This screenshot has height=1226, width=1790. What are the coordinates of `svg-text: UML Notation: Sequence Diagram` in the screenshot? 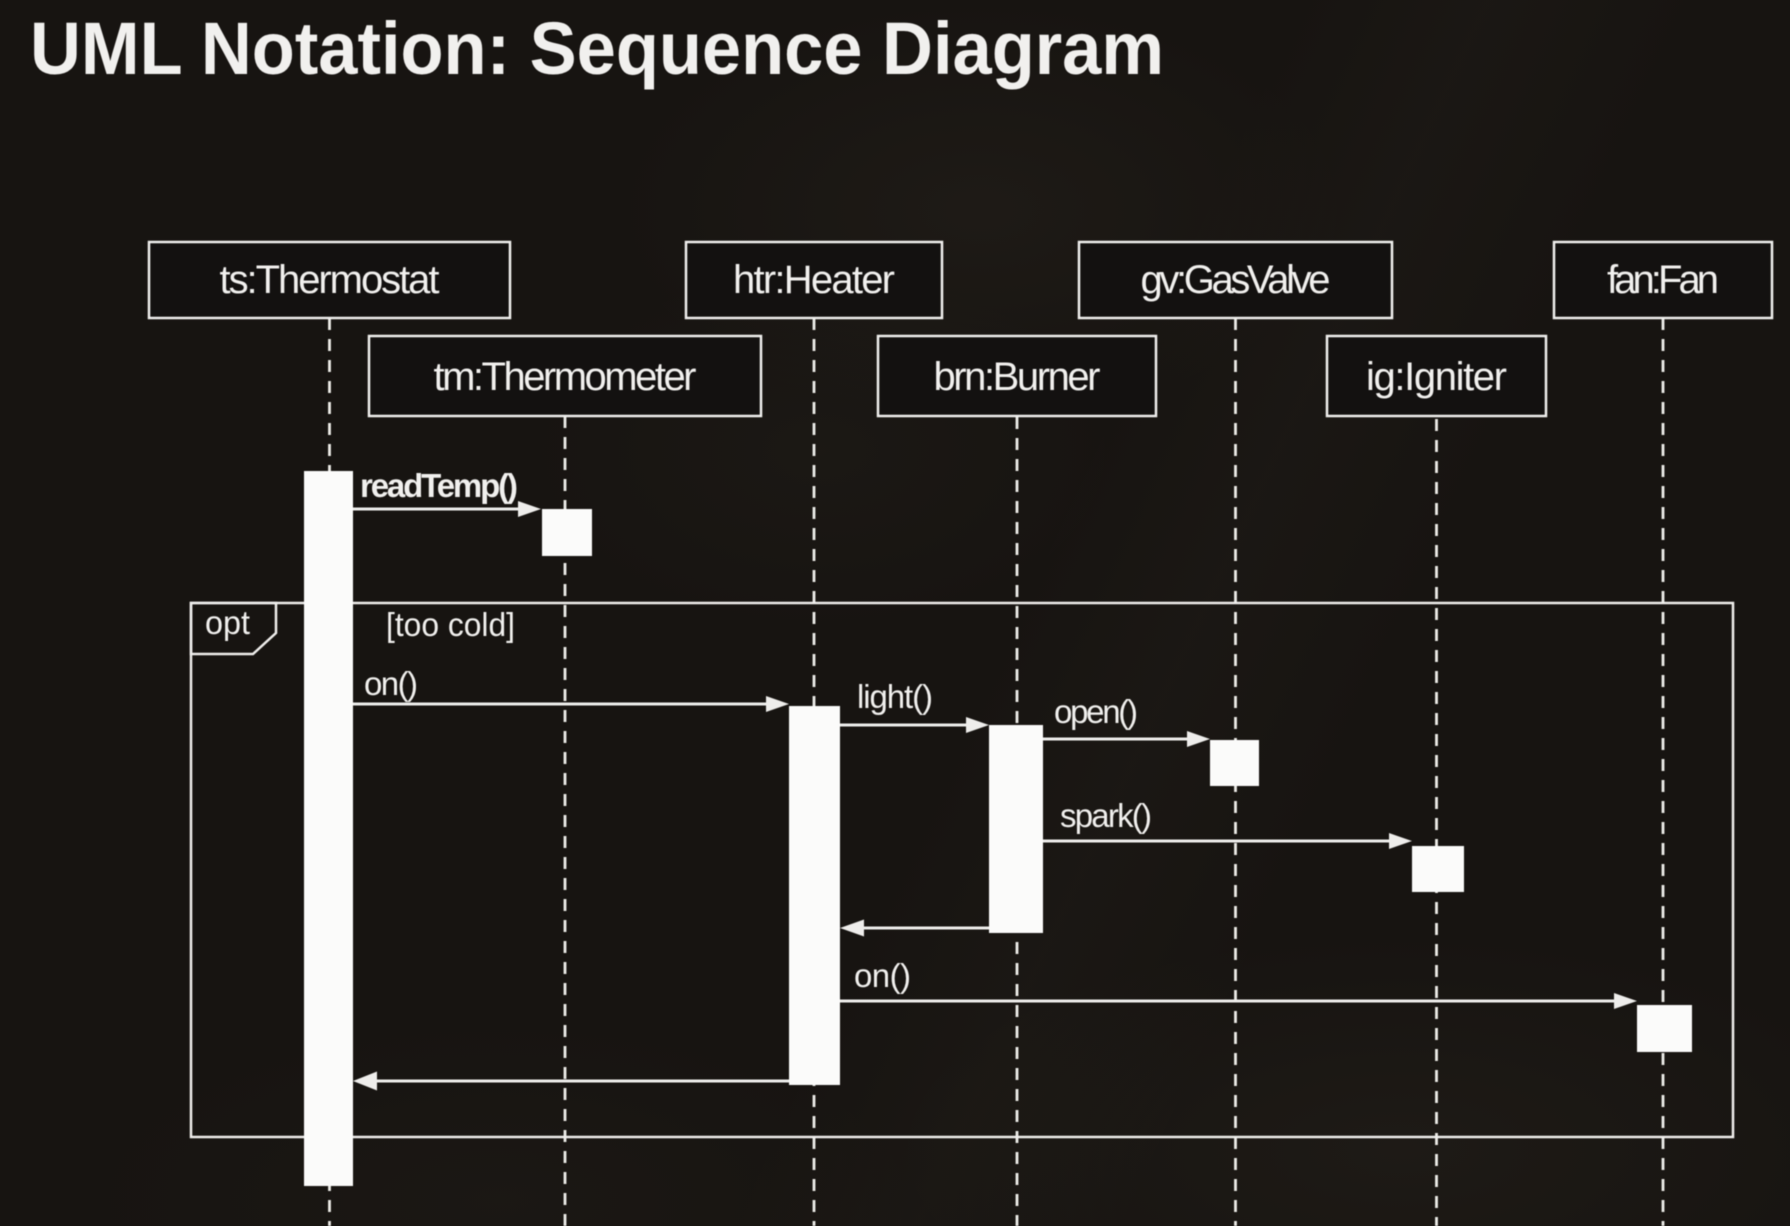 It's located at (597, 48).